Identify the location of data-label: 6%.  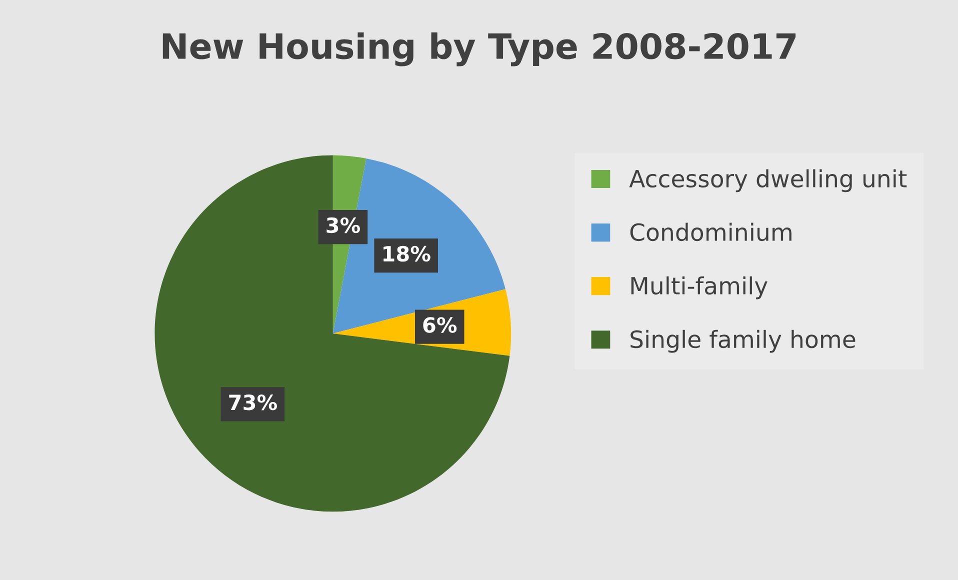
(440, 325).